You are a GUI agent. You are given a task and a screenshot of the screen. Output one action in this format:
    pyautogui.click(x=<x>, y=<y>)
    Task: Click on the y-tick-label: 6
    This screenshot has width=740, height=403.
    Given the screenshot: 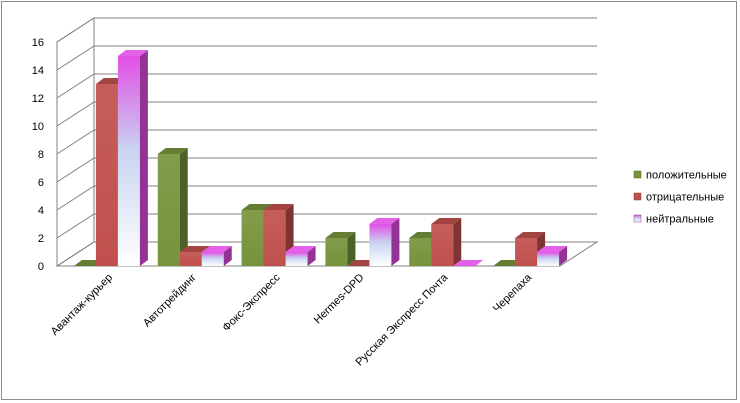 What is the action you would take?
    pyautogui.click(x=41, y=183)
    